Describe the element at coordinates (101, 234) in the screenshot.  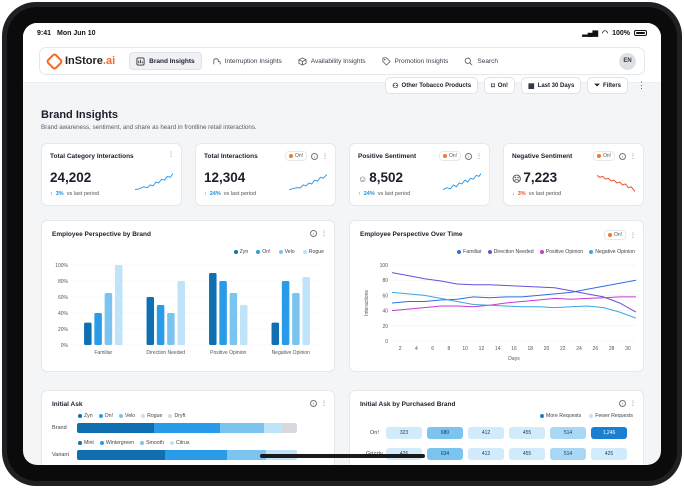
I see `chart-title: Employee Perspective by Brand` at that location.